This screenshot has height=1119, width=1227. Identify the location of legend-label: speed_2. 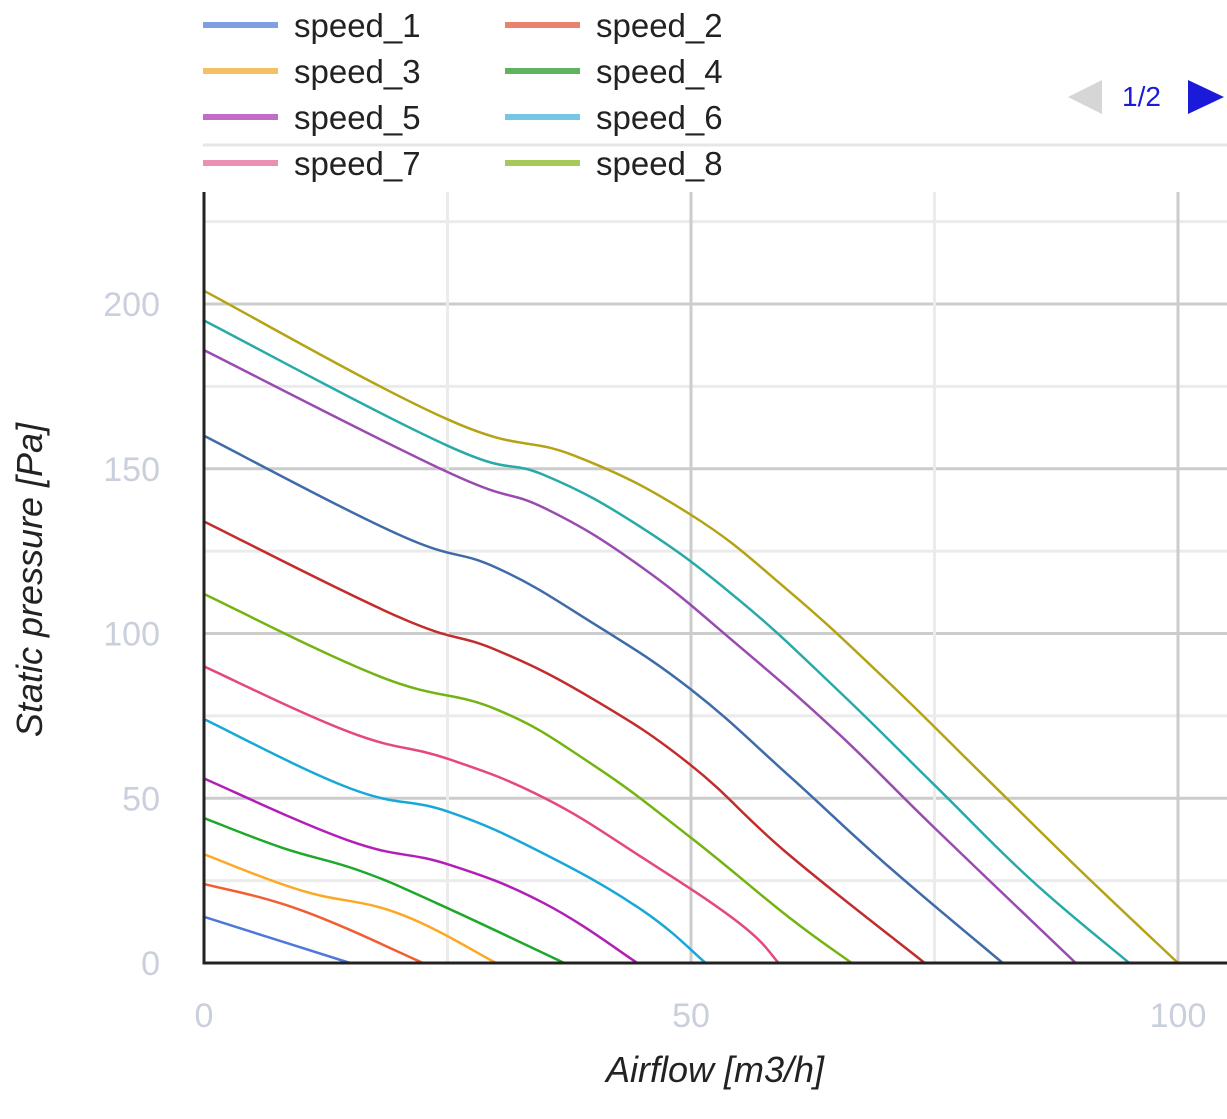
(659, 25).